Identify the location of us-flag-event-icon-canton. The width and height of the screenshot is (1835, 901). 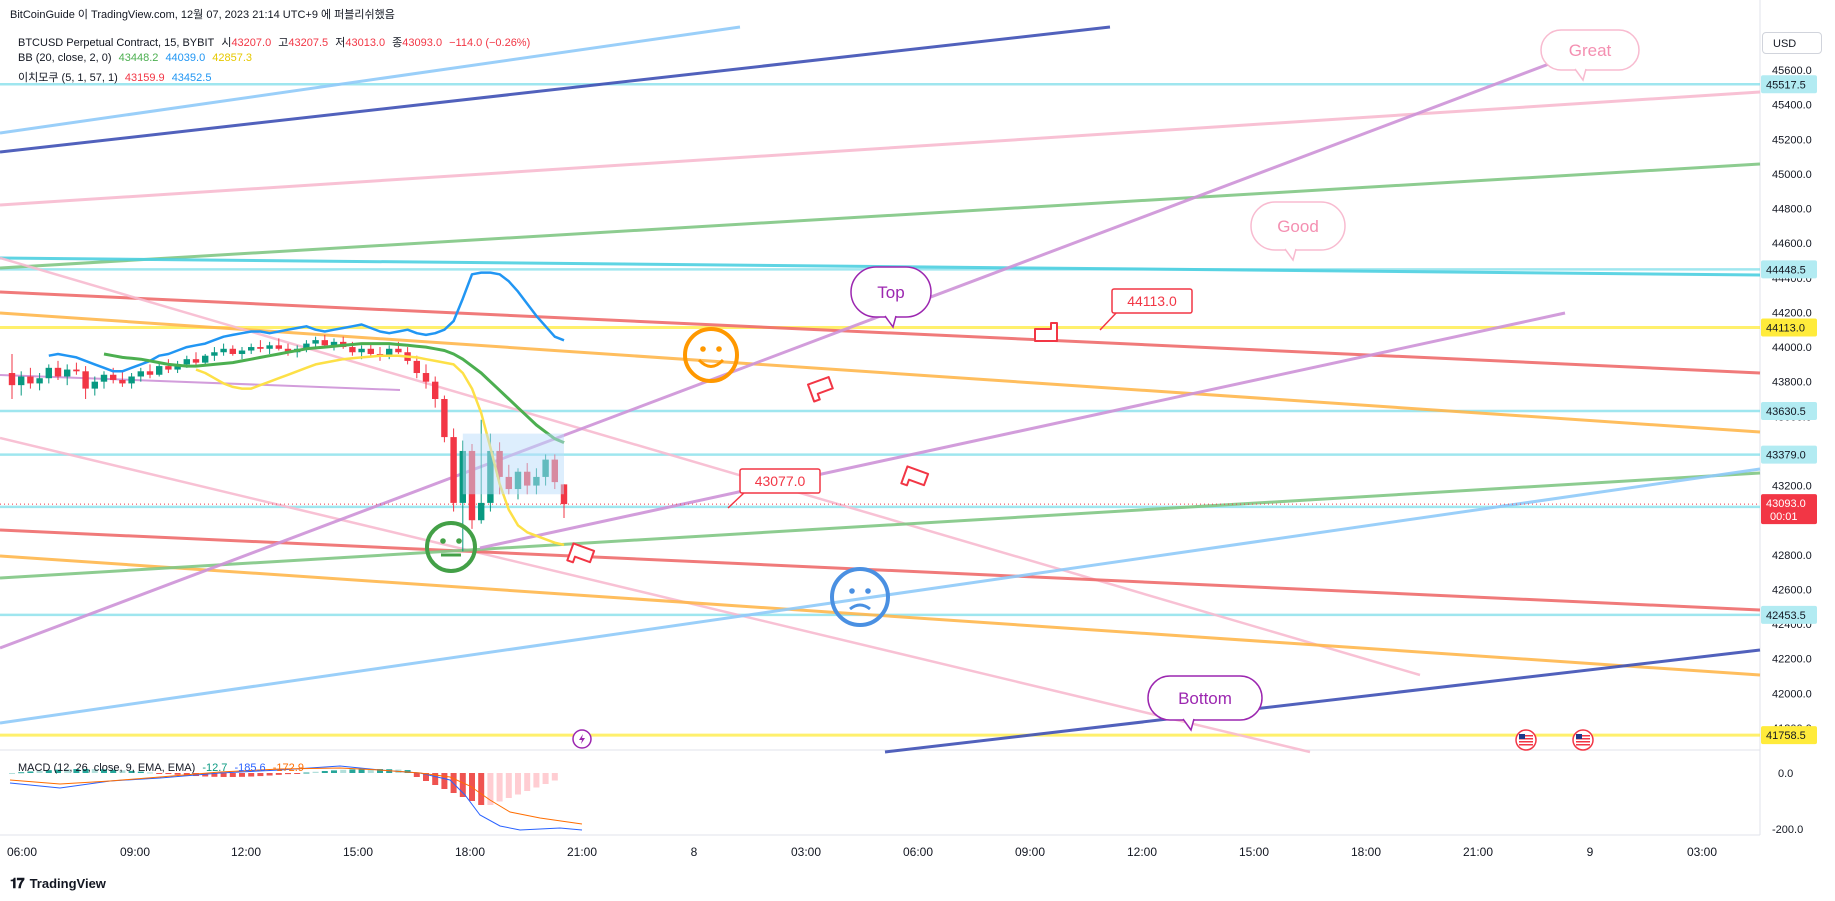
(1579, 736).